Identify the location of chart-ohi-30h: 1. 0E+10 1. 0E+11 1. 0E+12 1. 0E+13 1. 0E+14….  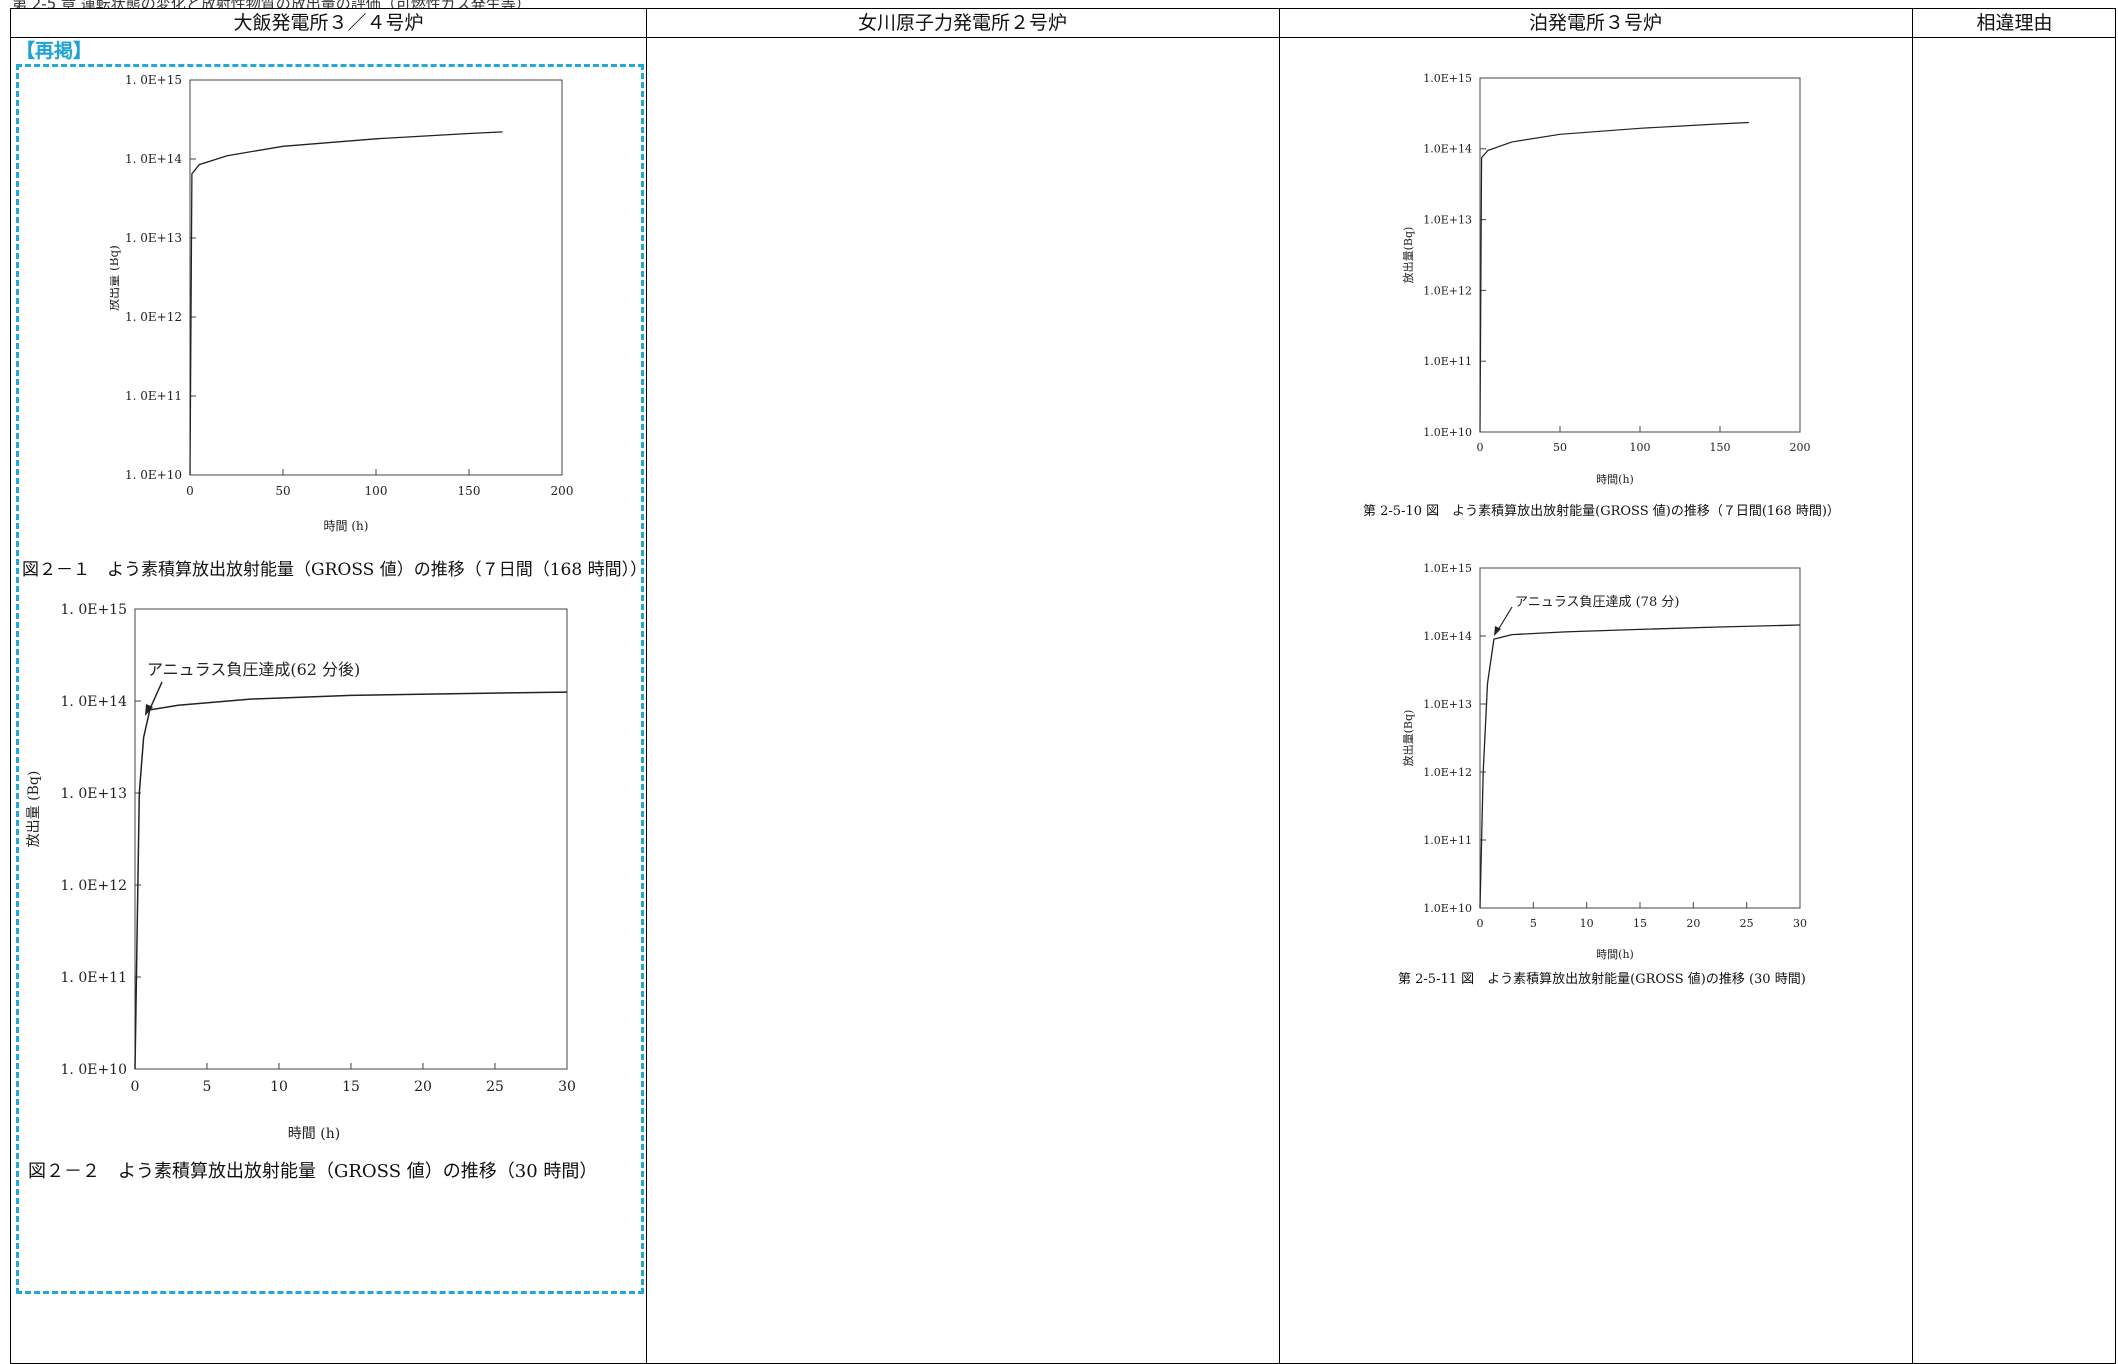
(301, 872).